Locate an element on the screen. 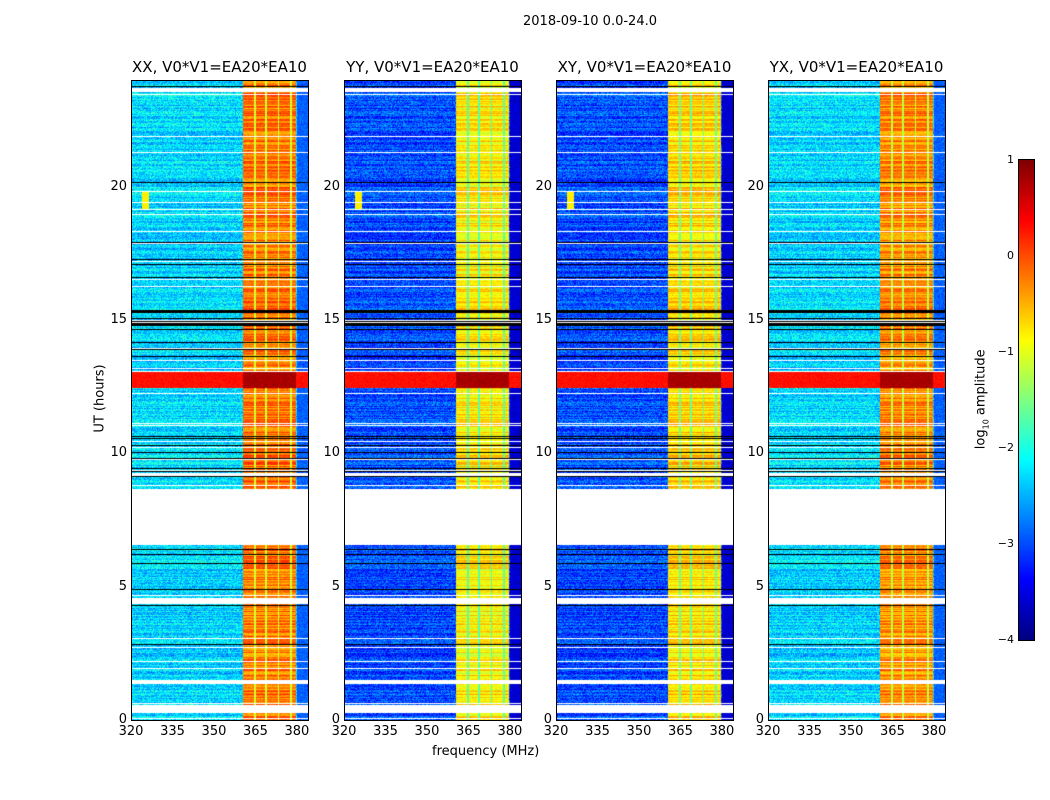 This screenshot has height=800, width=1050. colorbar-tick-label: −4 is located at coordinates (1005, 639).